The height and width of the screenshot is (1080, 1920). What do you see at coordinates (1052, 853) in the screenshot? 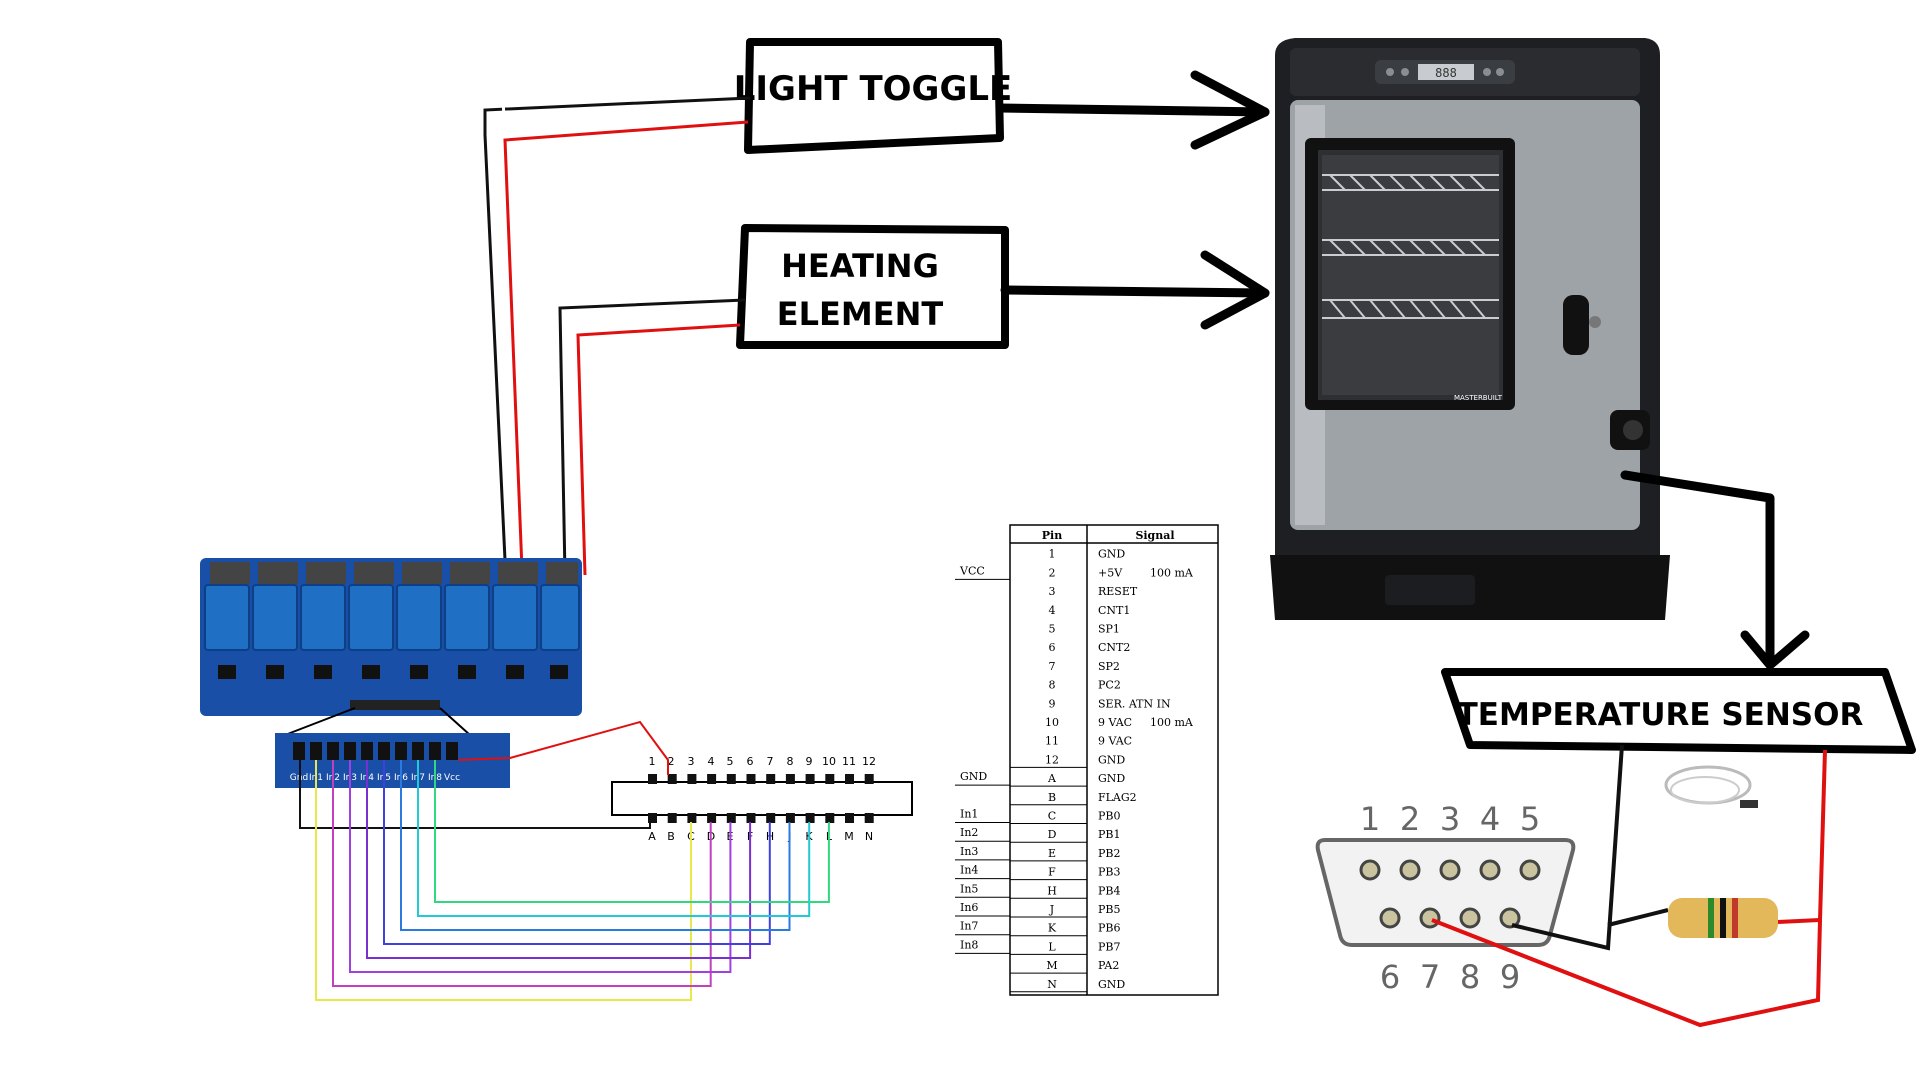
I see `row-pin: E` at bounding box center [1052, 853].